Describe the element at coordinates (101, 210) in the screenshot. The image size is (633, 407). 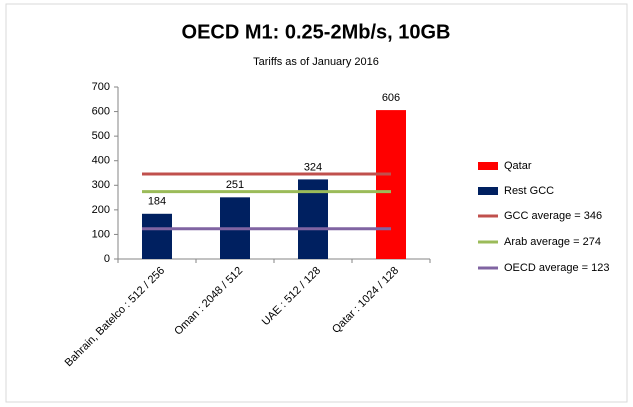
I see `y-tick-label: 200` at that location.